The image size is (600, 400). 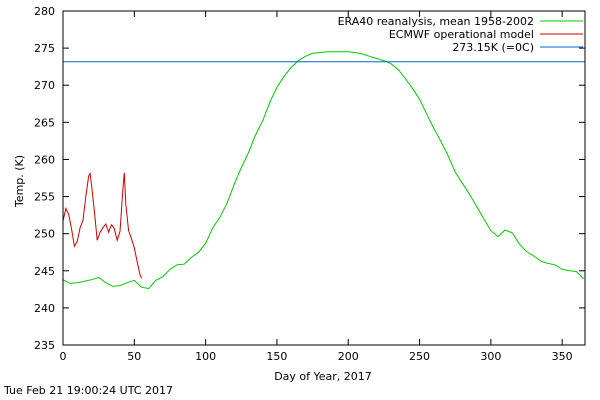 I want to click on y-tick-label: 235, so click(x=44, y=345).